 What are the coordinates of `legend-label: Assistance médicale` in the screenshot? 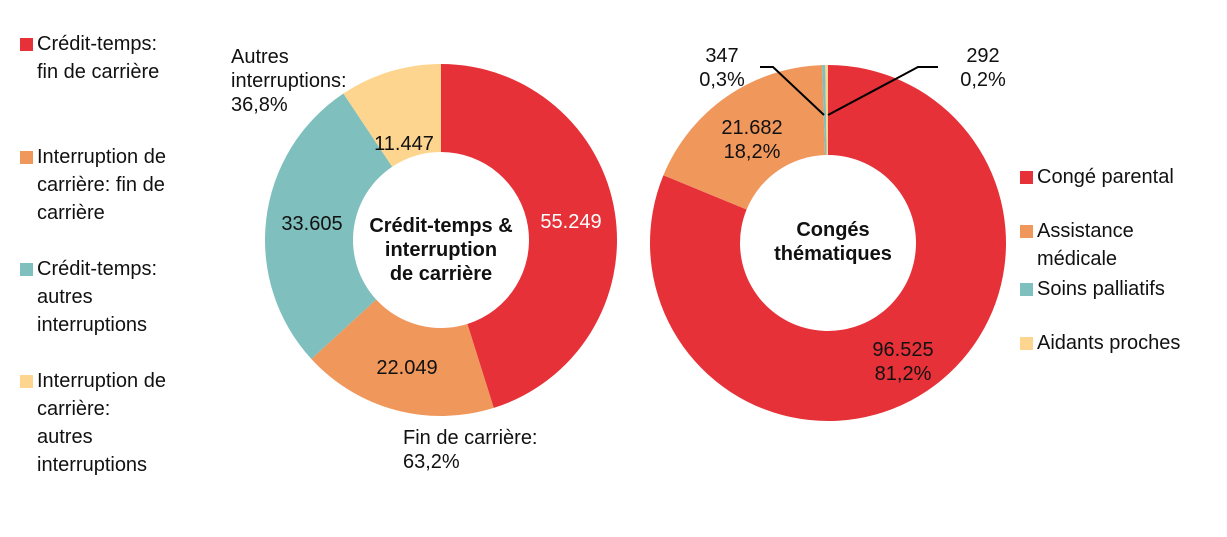 It's located at (1085, 245).